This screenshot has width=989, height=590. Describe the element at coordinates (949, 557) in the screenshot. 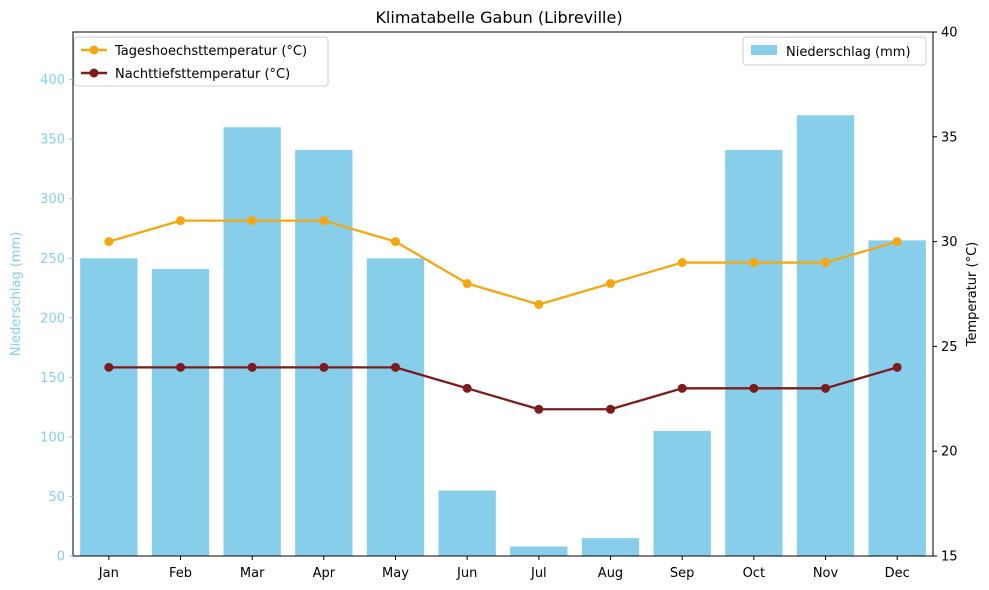

I see `y-right-tick-label: 15` at that location.